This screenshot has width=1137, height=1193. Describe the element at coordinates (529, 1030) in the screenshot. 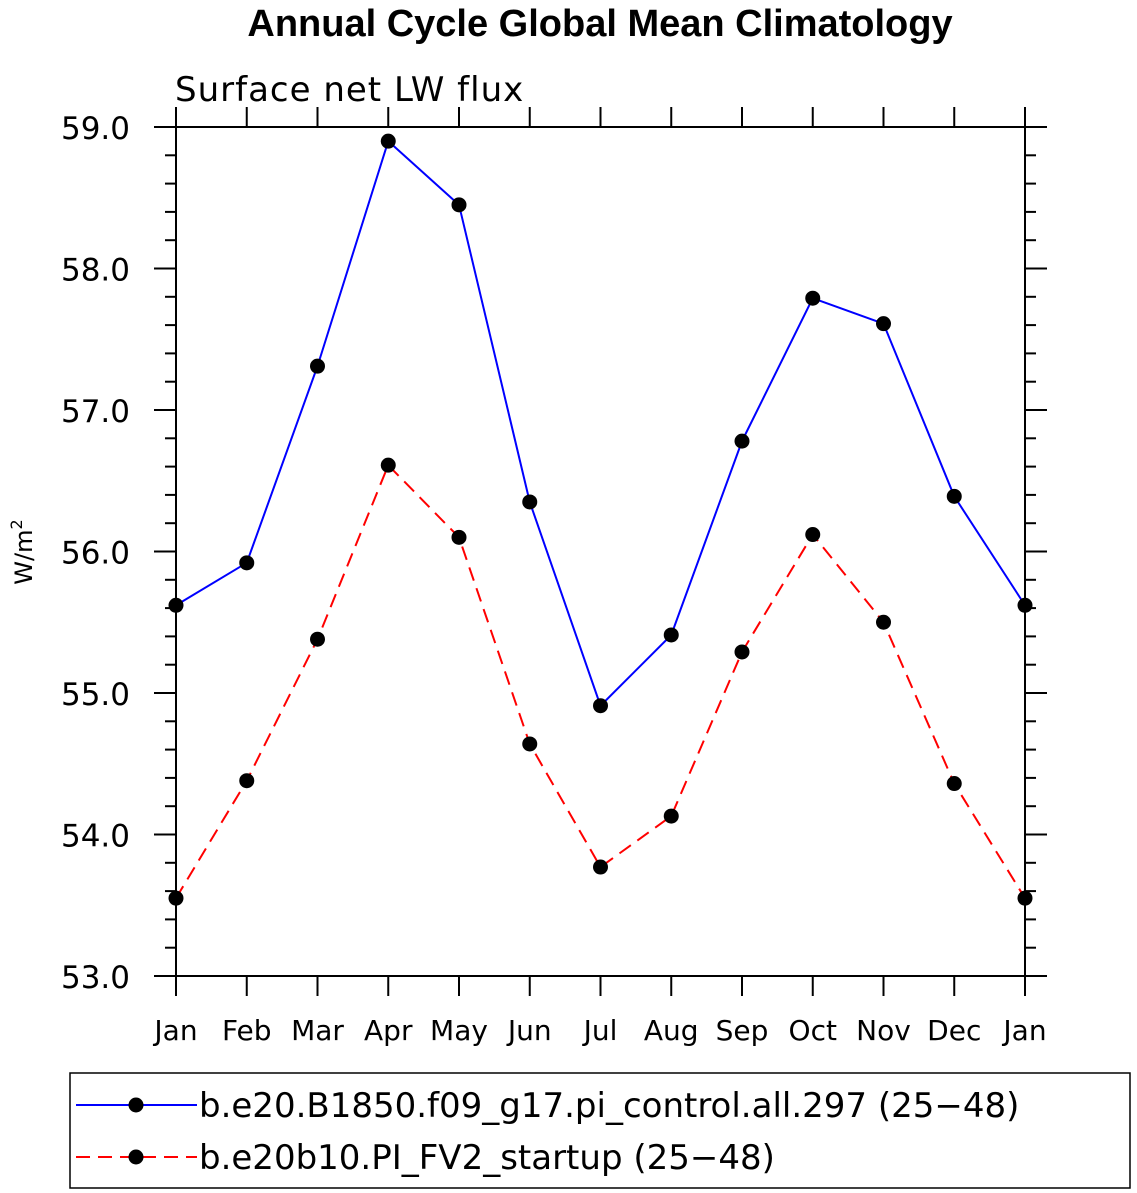

I see `x-tick-label: Jun` at that location.